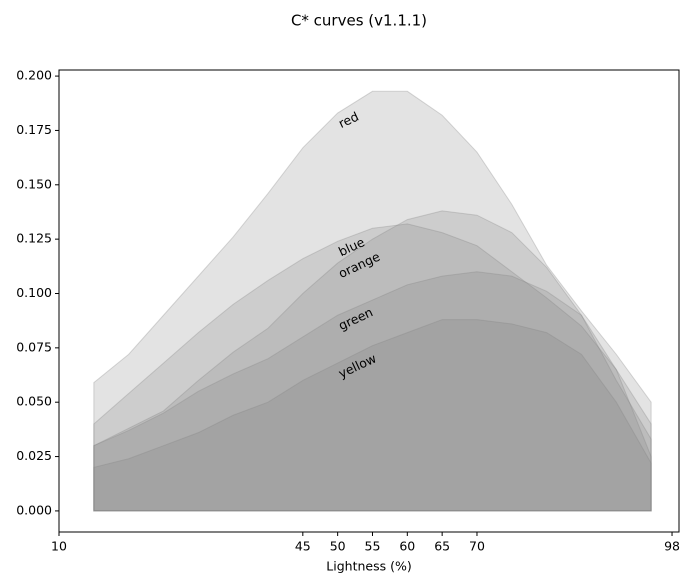 The width and height of the screenshot is (691, 585). Describe the element at coordinates (368, 566) in the screenshot. I see `x-axis-label: Lightness (%)` at that location.